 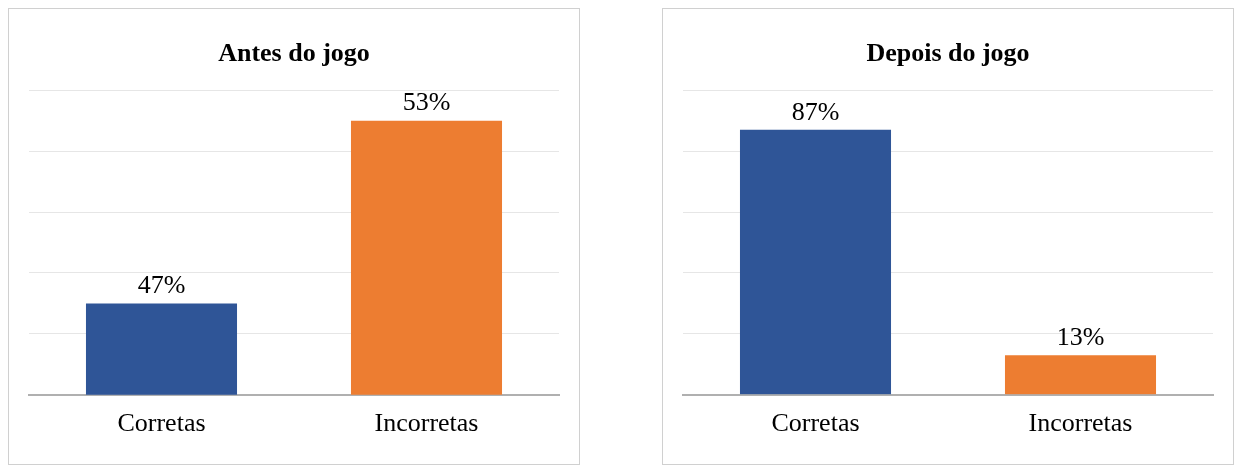 What do you see at coordinates (815, 111) in the screenshot?
I see `data-label: 87%` at bounding box center [815, 111].